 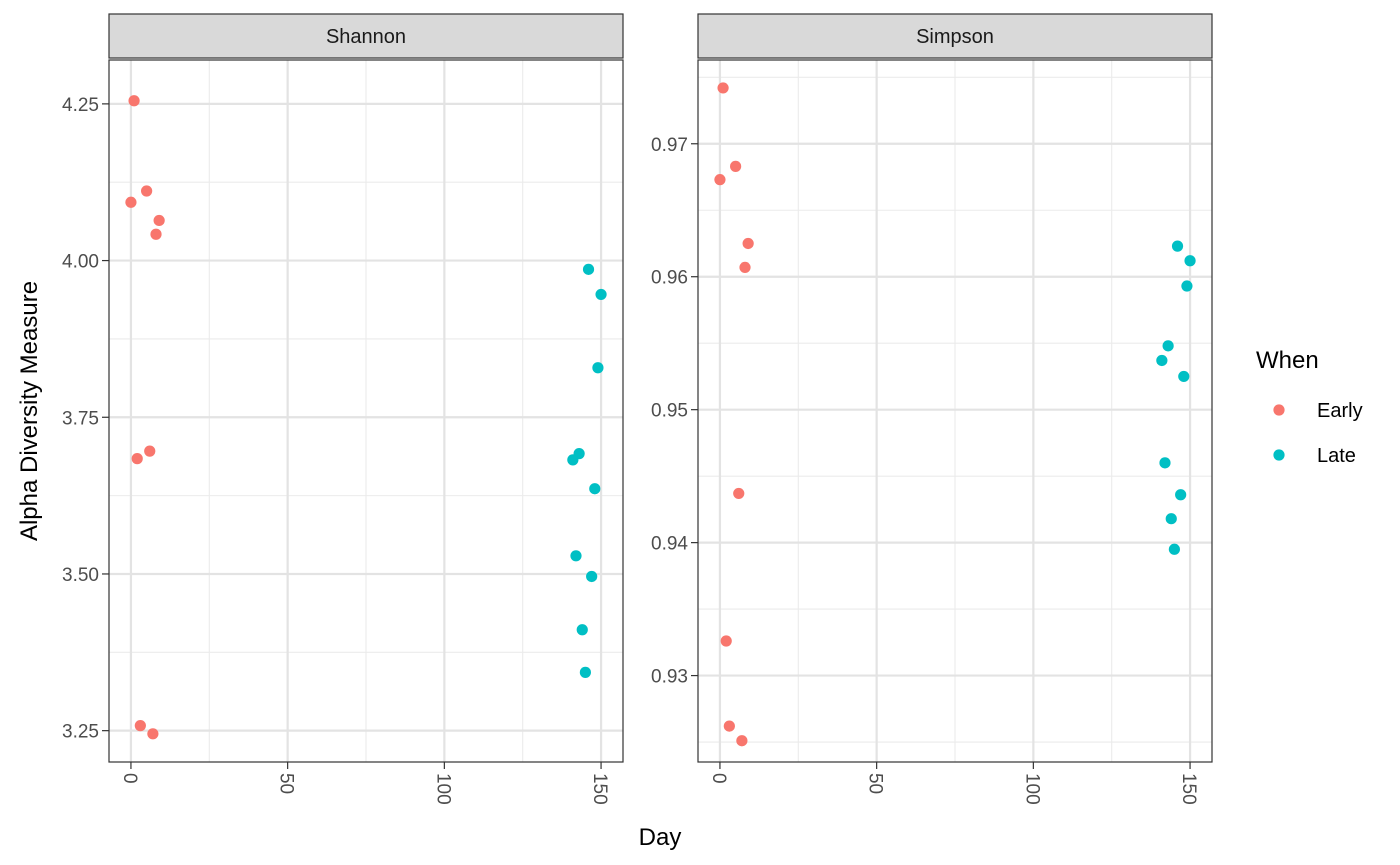 I want to click on y-tick-label: 3.50, so click(x=80, y=575).